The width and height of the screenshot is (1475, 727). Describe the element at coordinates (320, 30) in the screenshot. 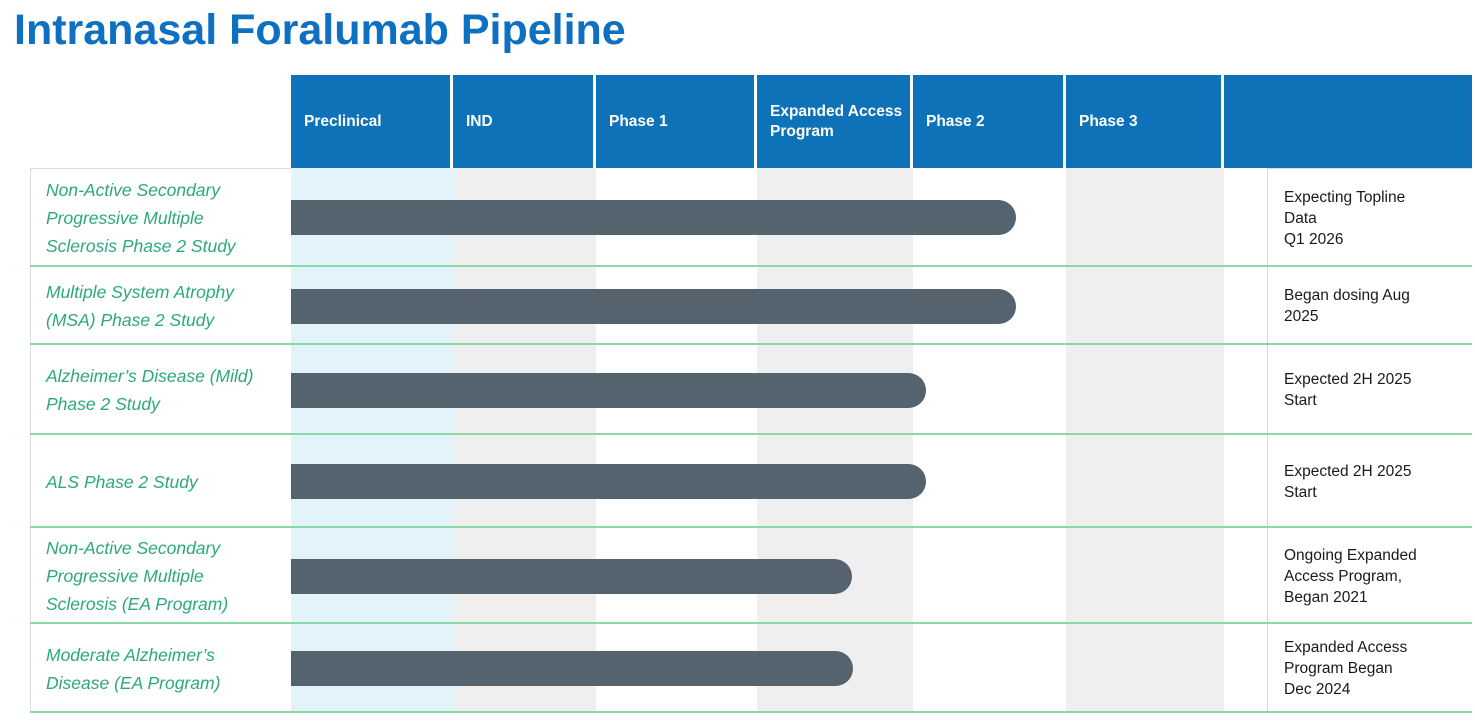

I see `page-title: Intranasal Foralumab Pipeline` at that location.